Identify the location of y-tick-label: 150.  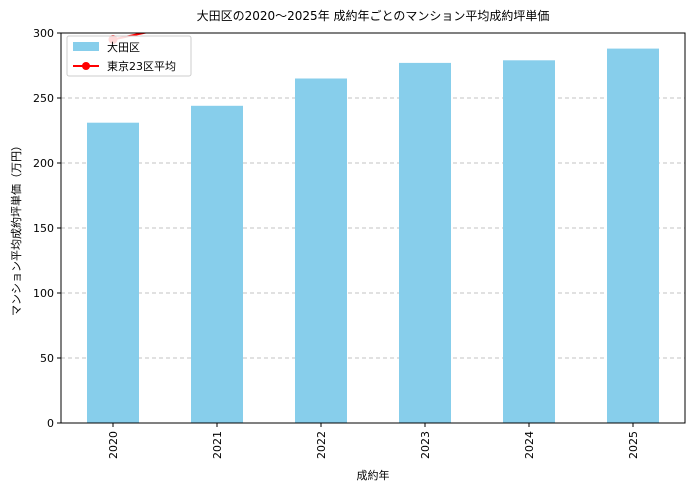
(43, 228).